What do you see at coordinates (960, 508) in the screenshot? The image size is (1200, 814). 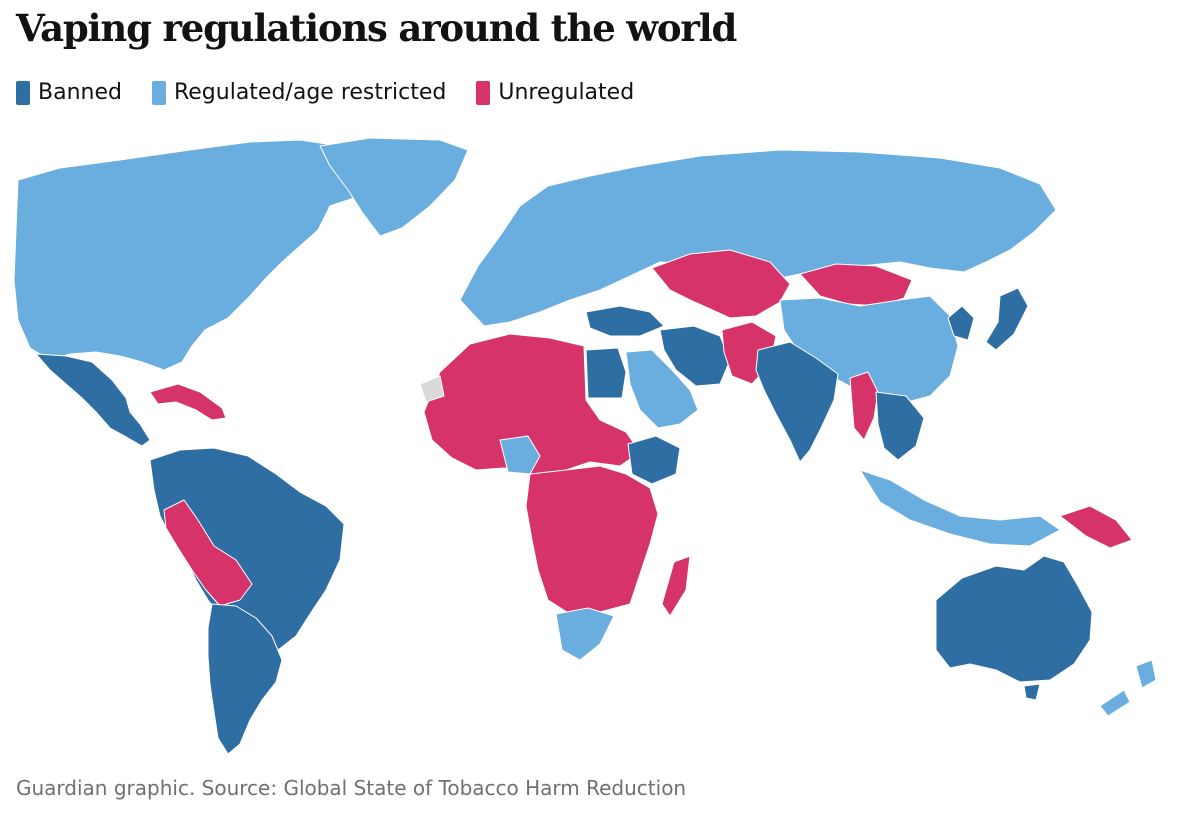 I see `region-maritime-se-asia` at bounding box center [960, 508].